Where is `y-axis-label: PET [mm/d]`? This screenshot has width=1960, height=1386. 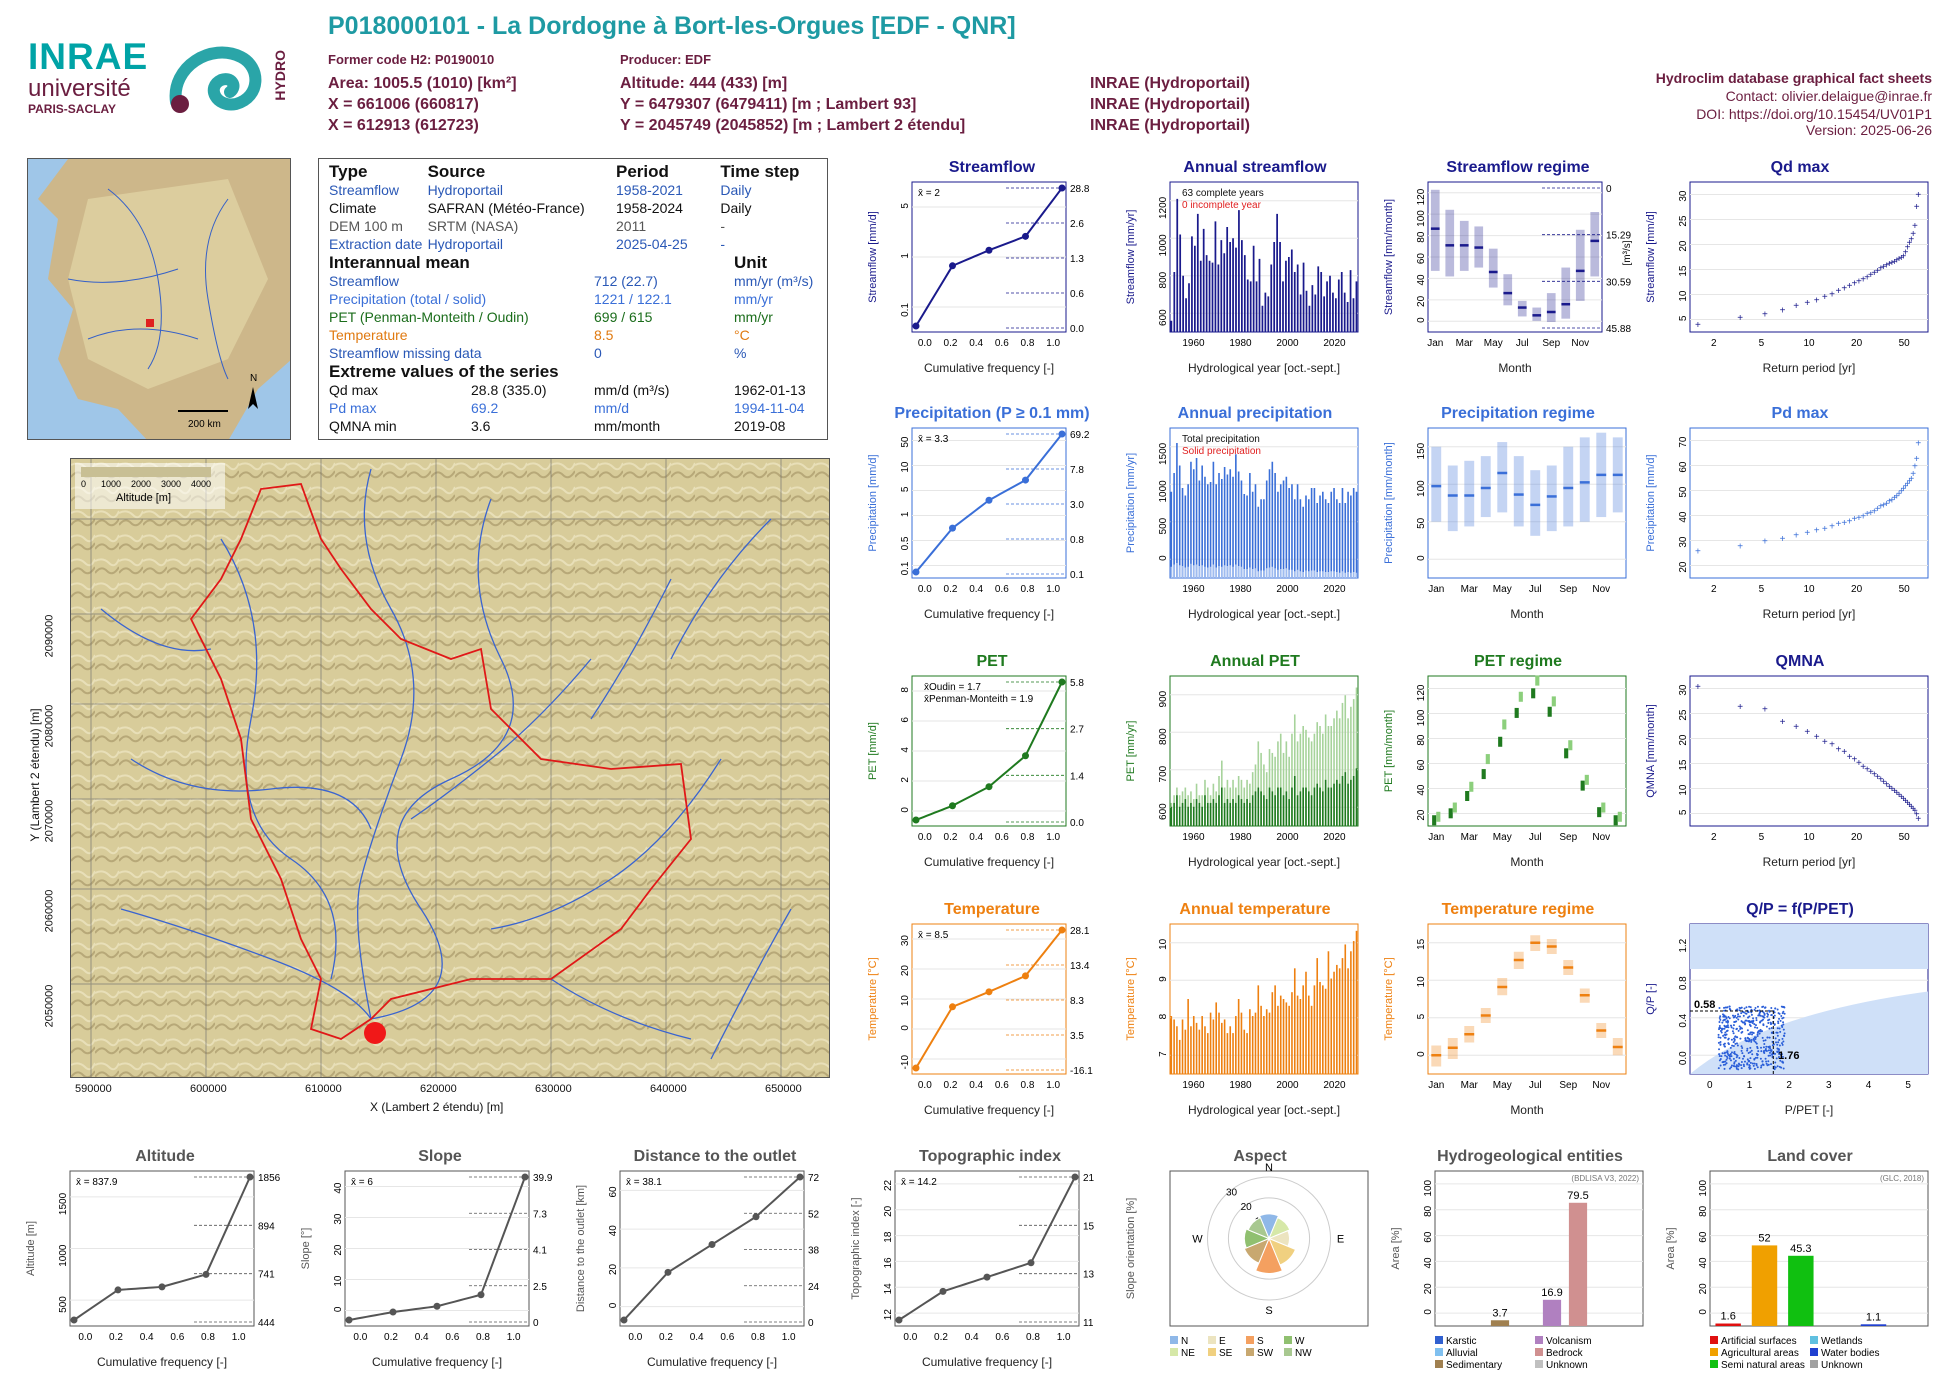 y-axis-label: PET [mm/d] is located at coordinates (873, 751).